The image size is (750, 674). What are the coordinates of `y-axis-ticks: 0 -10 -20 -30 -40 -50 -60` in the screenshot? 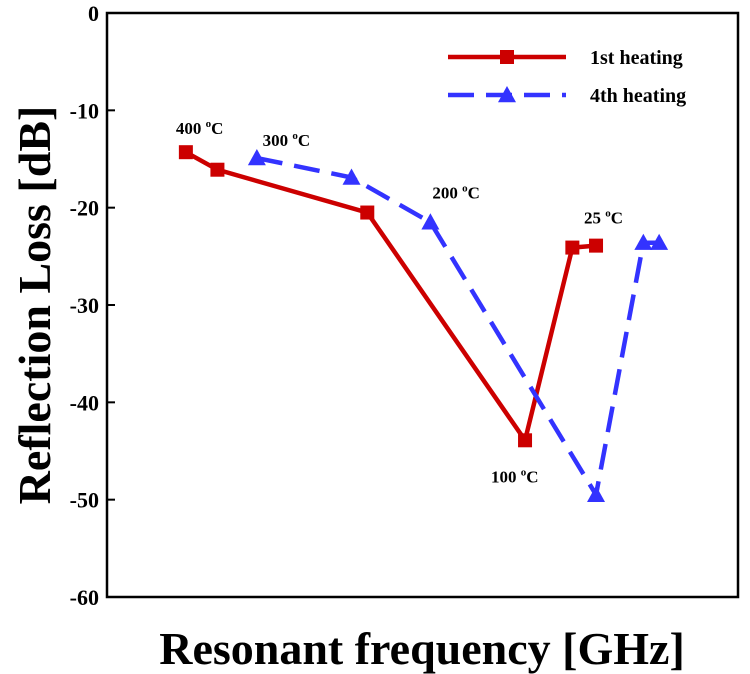 It's located at (92, 305).